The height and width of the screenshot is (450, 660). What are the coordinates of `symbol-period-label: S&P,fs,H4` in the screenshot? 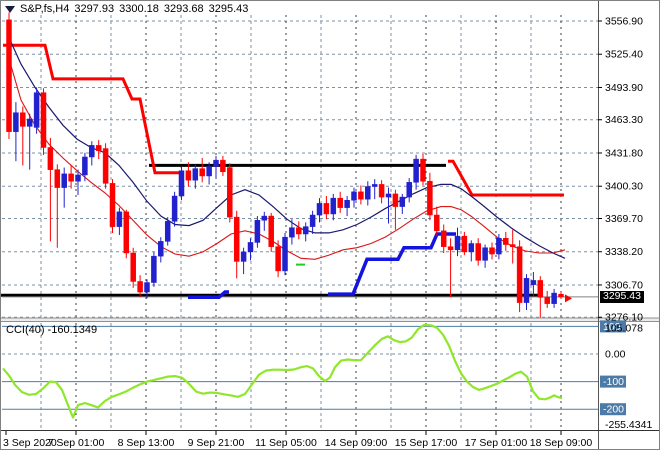 It's located at (45, 9).